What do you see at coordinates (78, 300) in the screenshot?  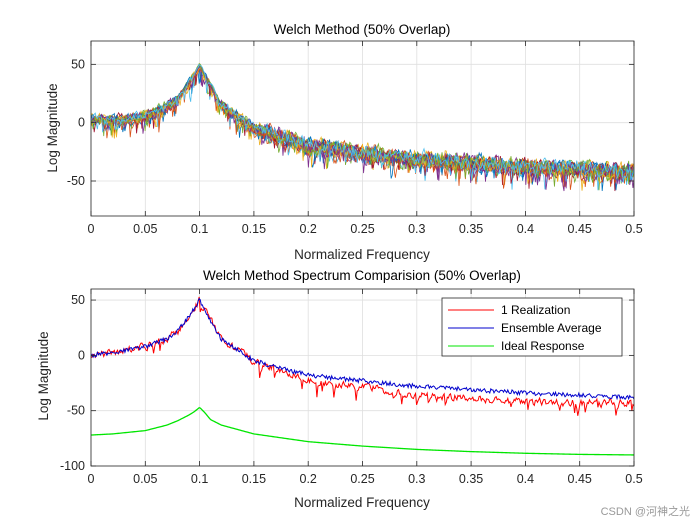 I see `chart2-ytick-label: 50` at bounding box center [78, 300].